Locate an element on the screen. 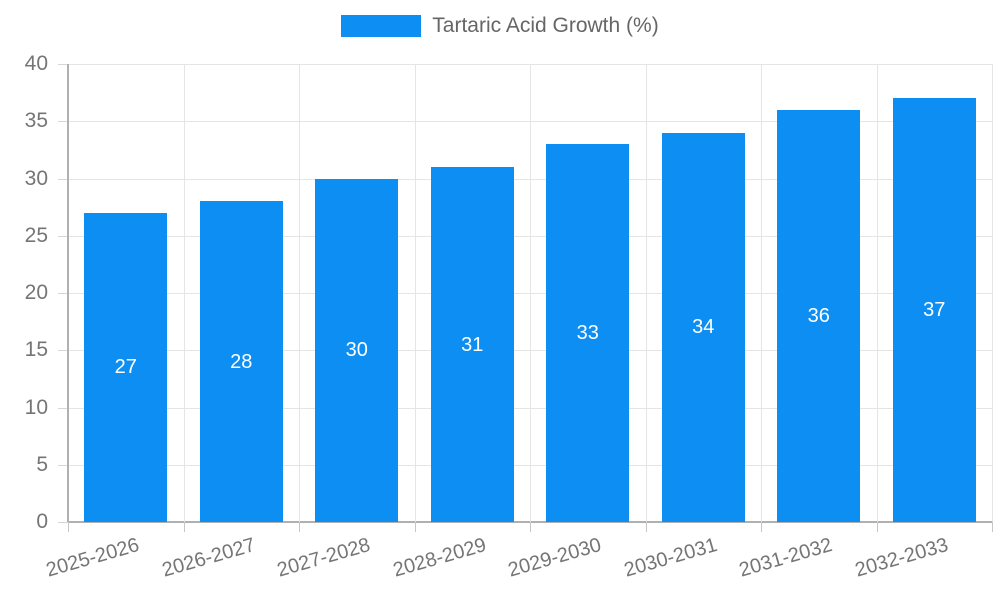 Image resolution: width=1000 pixels, height=600 pixels. y-tick-label: 0 is located at coordinates (42, 521).